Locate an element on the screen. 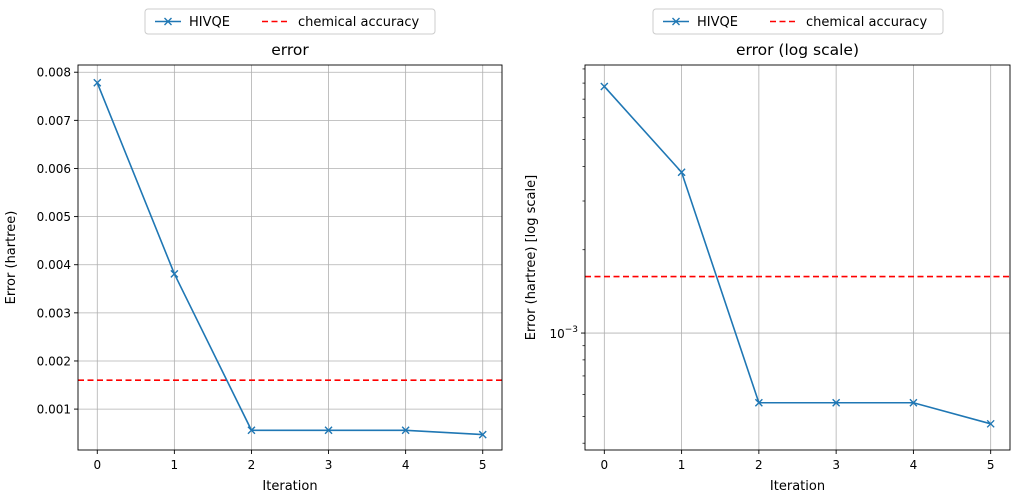 The image size is (1018, 502). chart1-x-tick-label: 0 is located at coordinates (97, 465).